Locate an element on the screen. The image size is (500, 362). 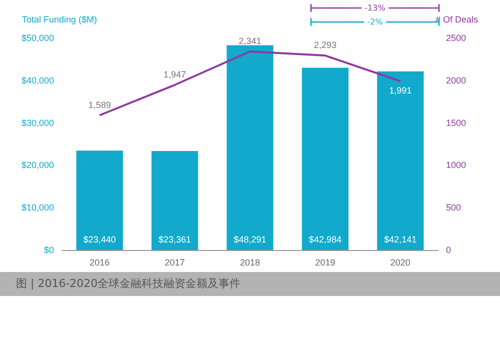
y2-tick-label: 500 is located at coordinates (454, 207).